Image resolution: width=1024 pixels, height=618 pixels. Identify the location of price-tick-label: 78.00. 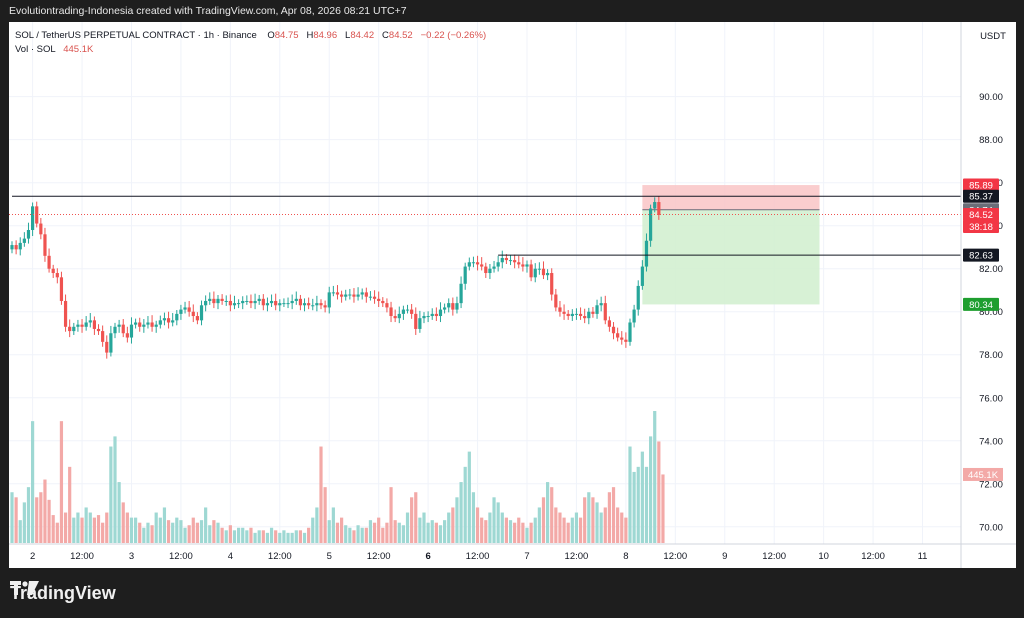
(991, 355).